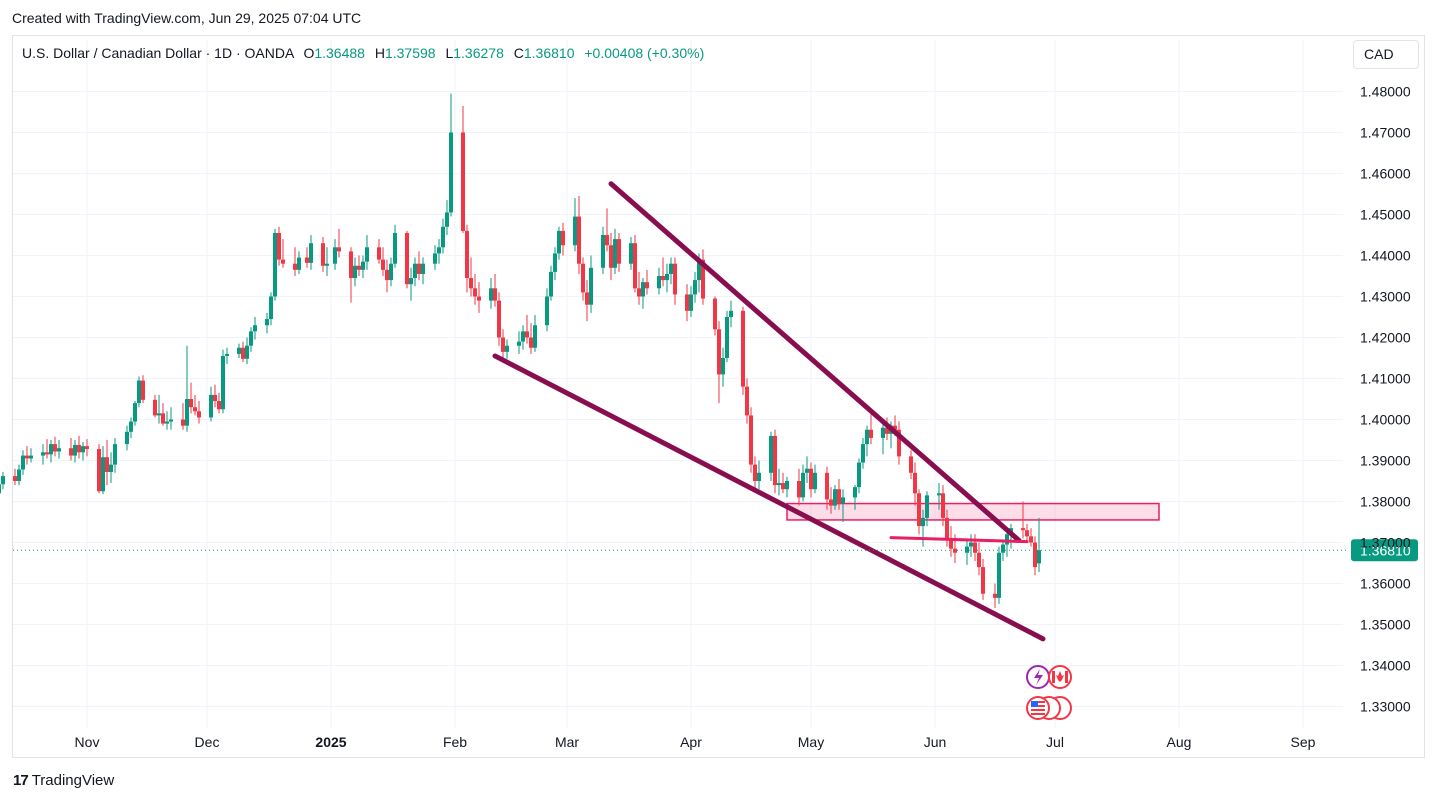 The width and height of the screenshot is (1438, 803). What do you see at coordinates (63, 780) in the screenshot?
I see `tradingview-brand: 17 TradingView` at bounding box center [63, 780].